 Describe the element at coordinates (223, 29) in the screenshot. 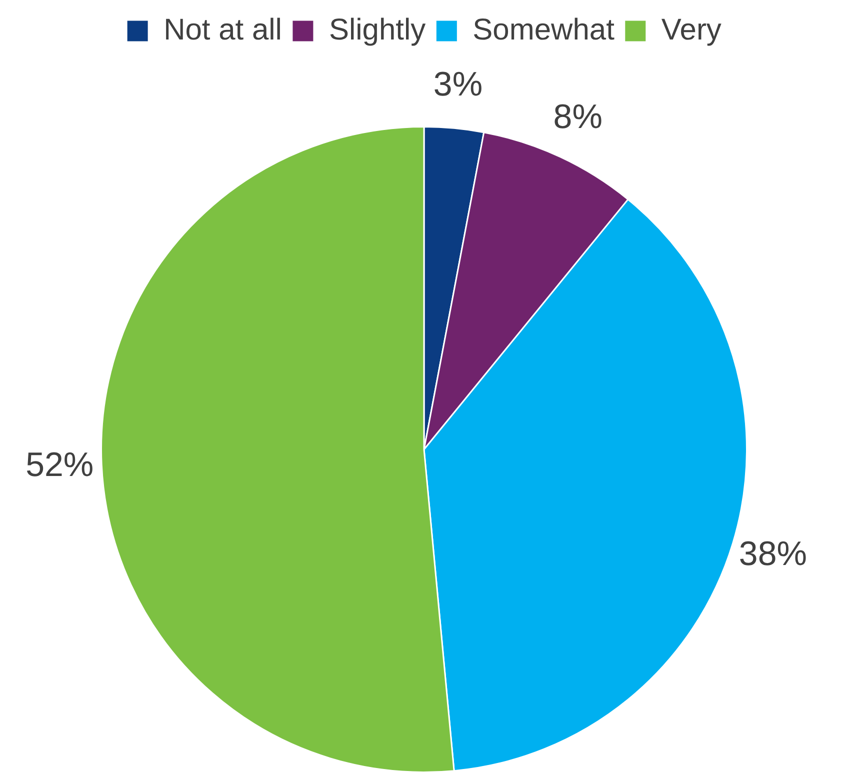

I see `legend-label: Not at all` at that location.